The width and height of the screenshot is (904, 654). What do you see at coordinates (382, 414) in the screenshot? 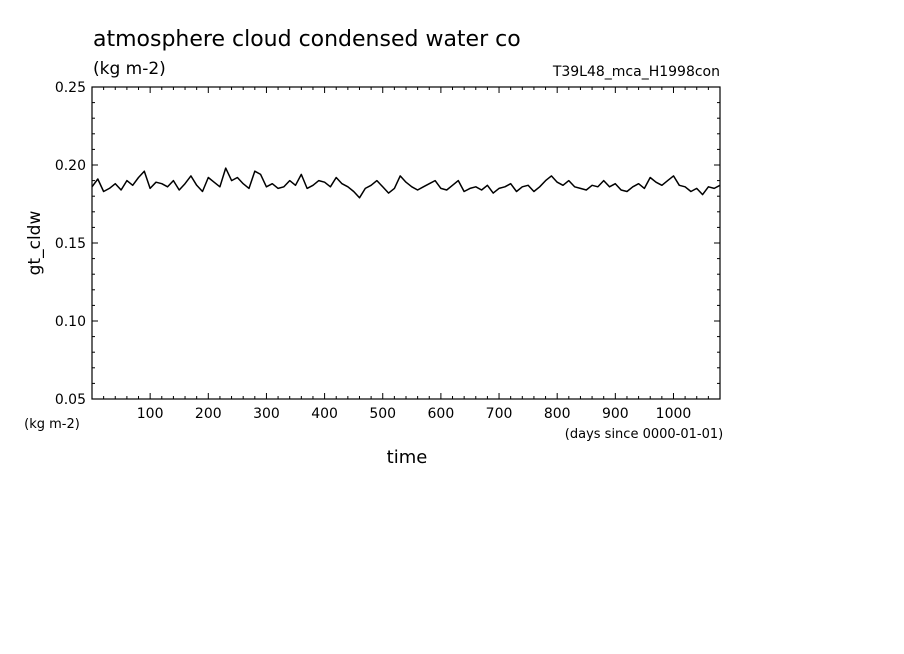
I see `x-tick-label: 500` at bounding box center [382, 414].